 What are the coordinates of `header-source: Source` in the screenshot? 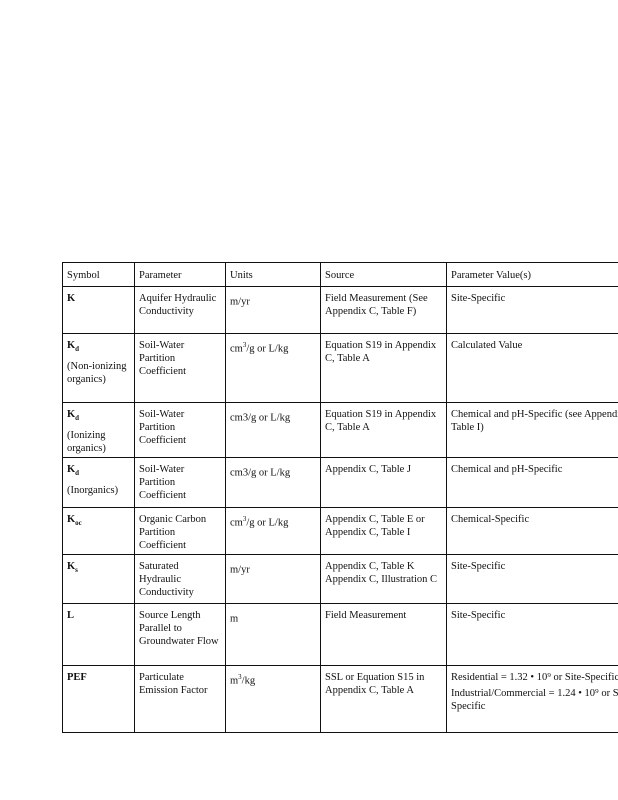 It's located at (383, 274).